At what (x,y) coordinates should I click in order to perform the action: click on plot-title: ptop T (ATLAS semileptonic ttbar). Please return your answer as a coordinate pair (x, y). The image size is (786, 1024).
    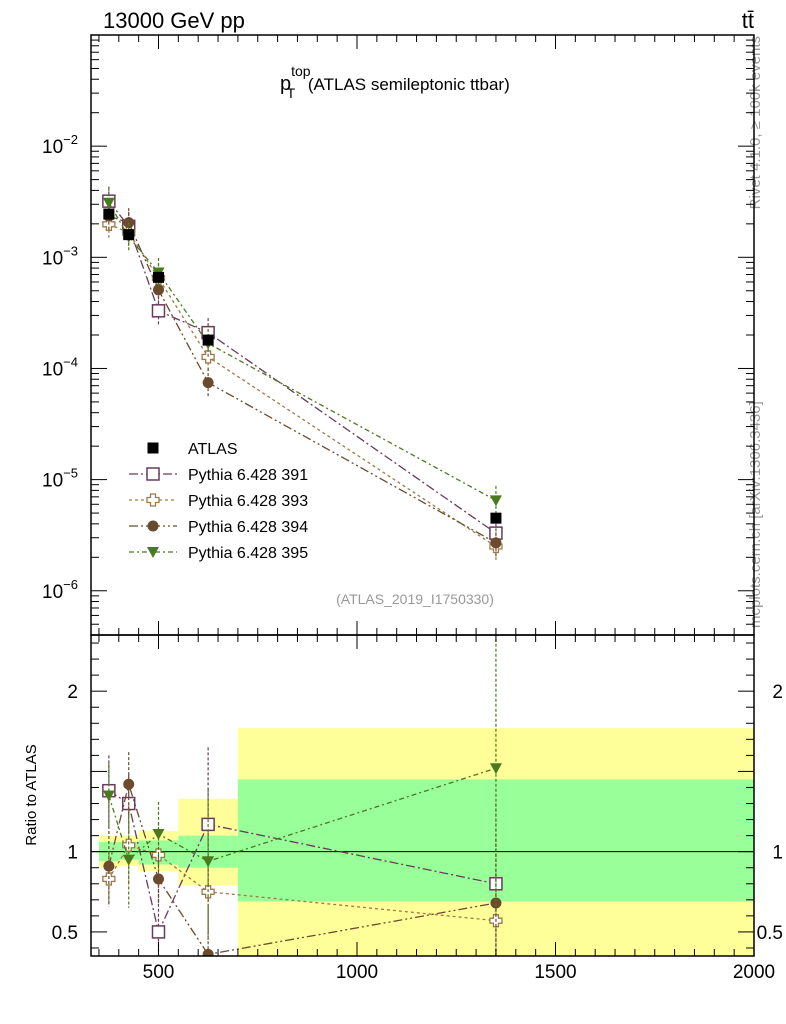
    Looking at the image, I should click on (395, 82).